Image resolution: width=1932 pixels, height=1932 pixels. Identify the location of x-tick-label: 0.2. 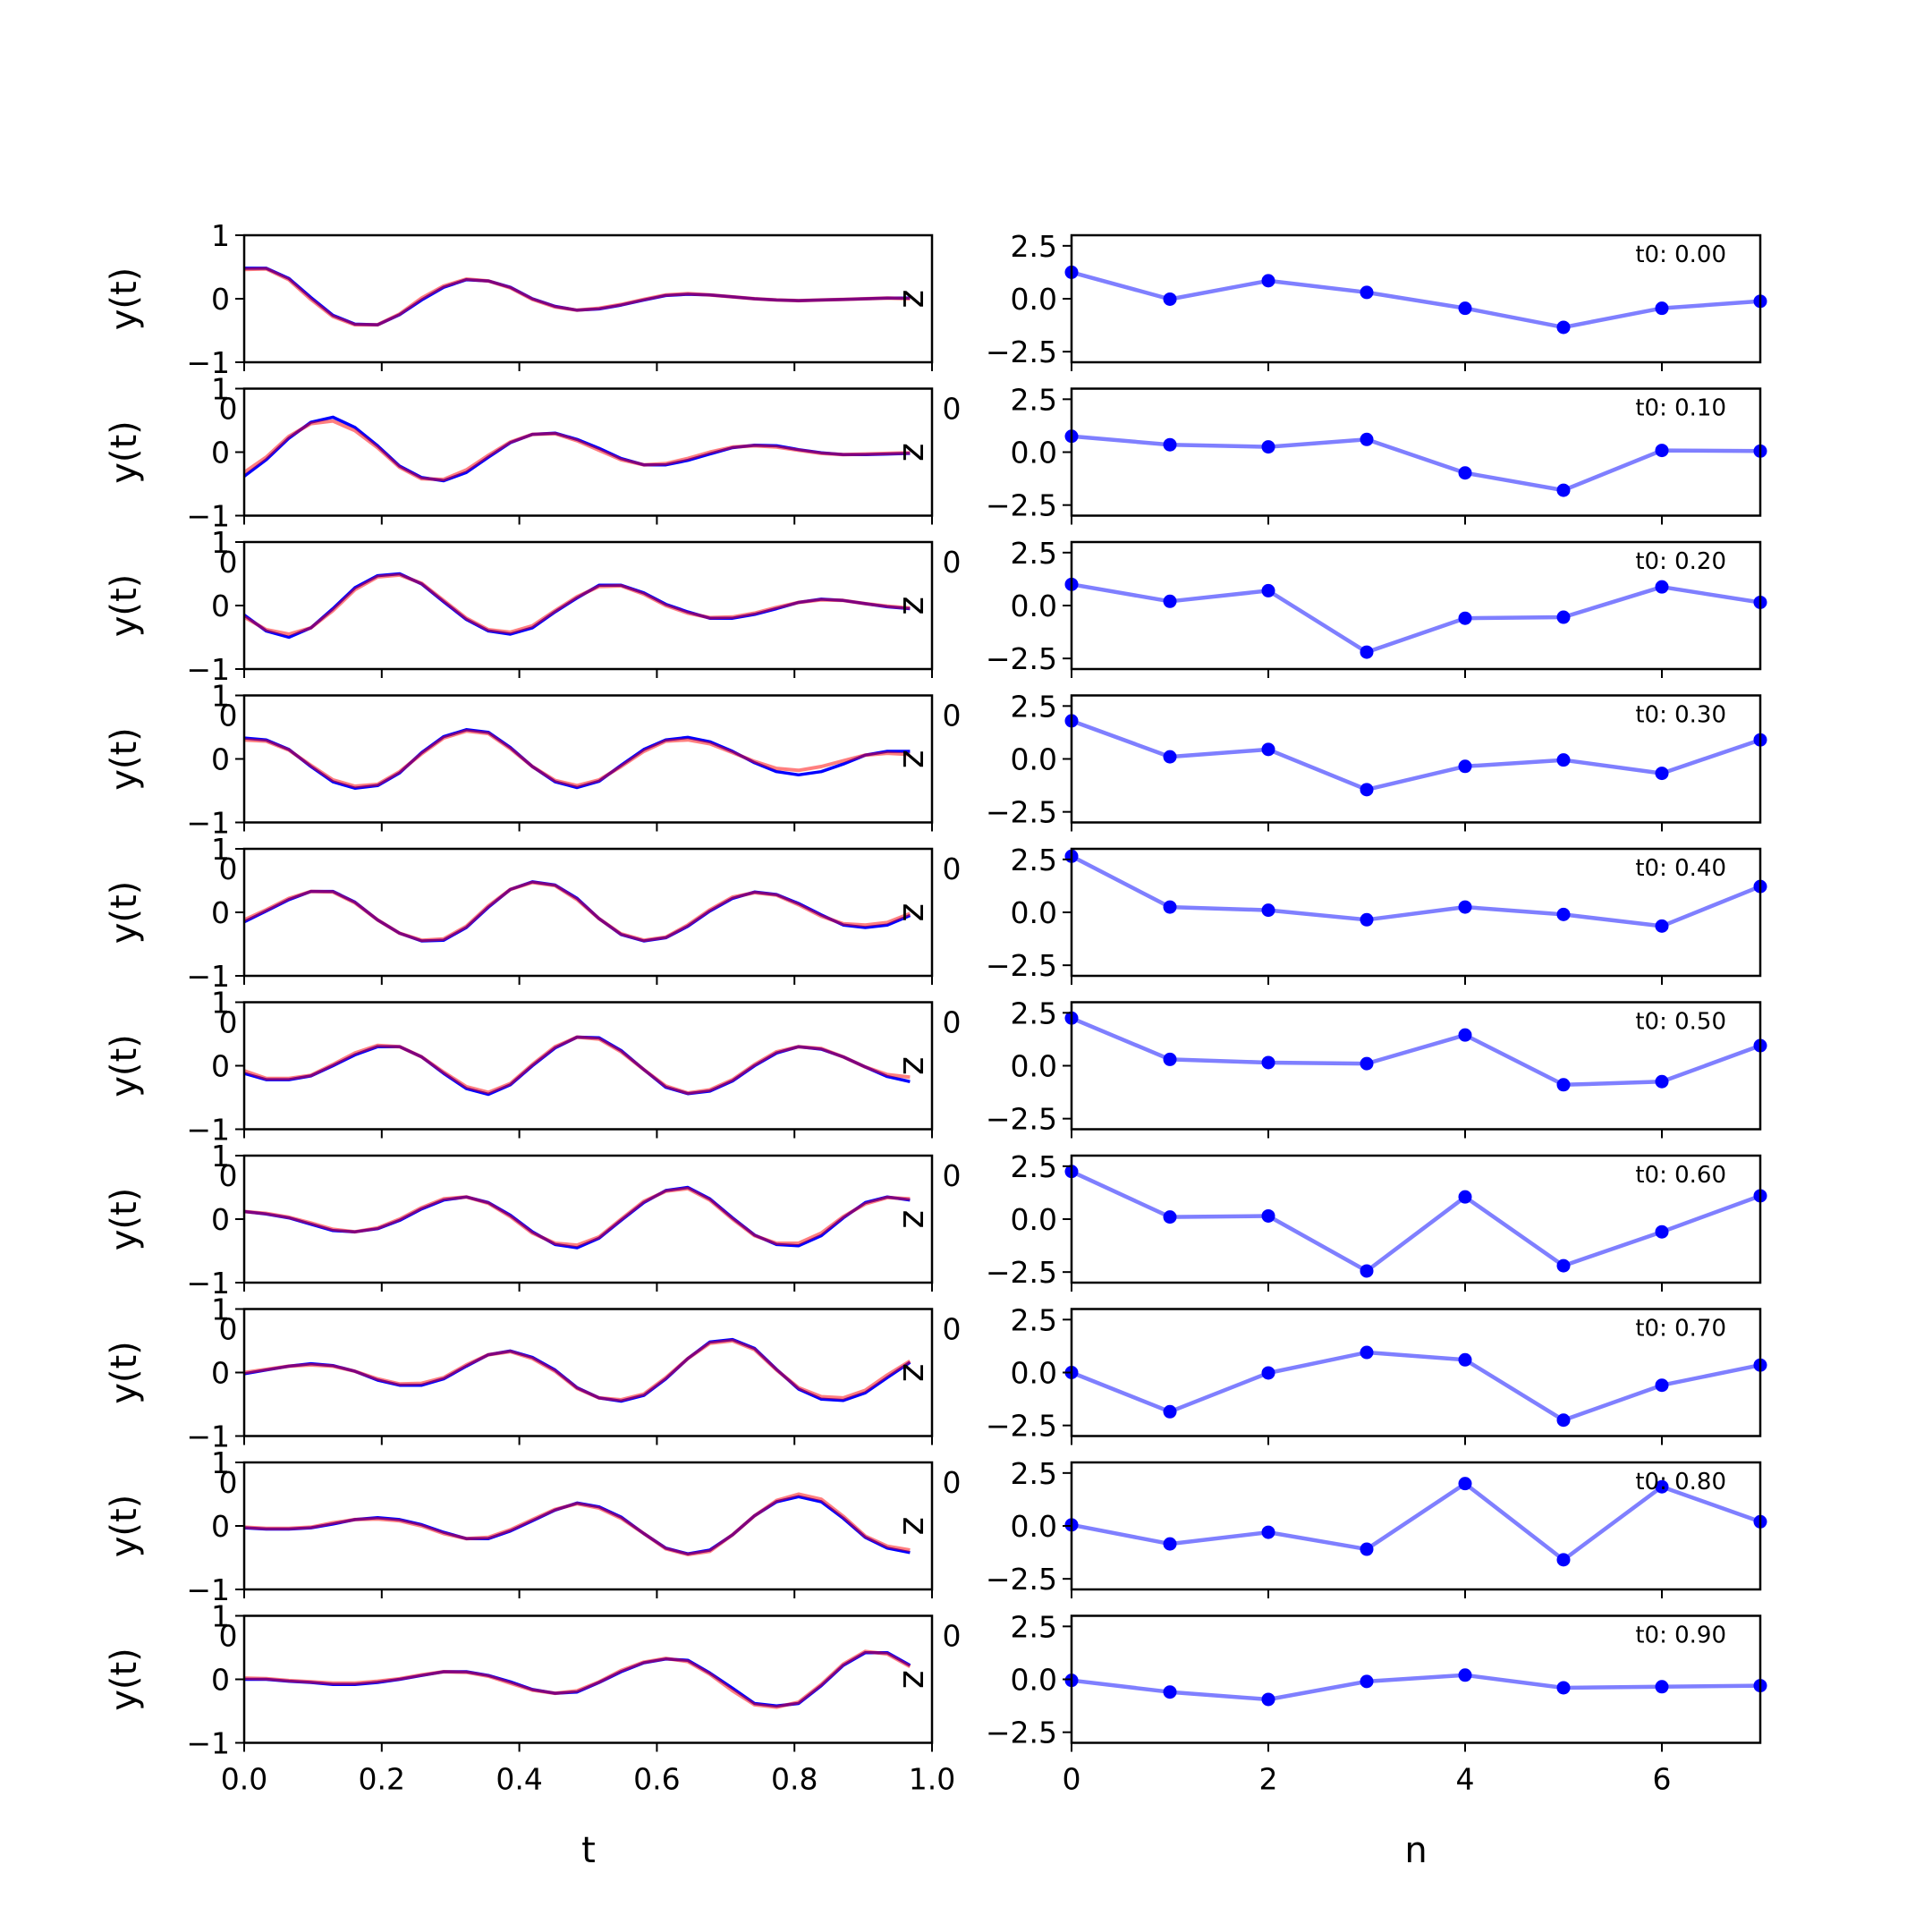
(382, 1779).